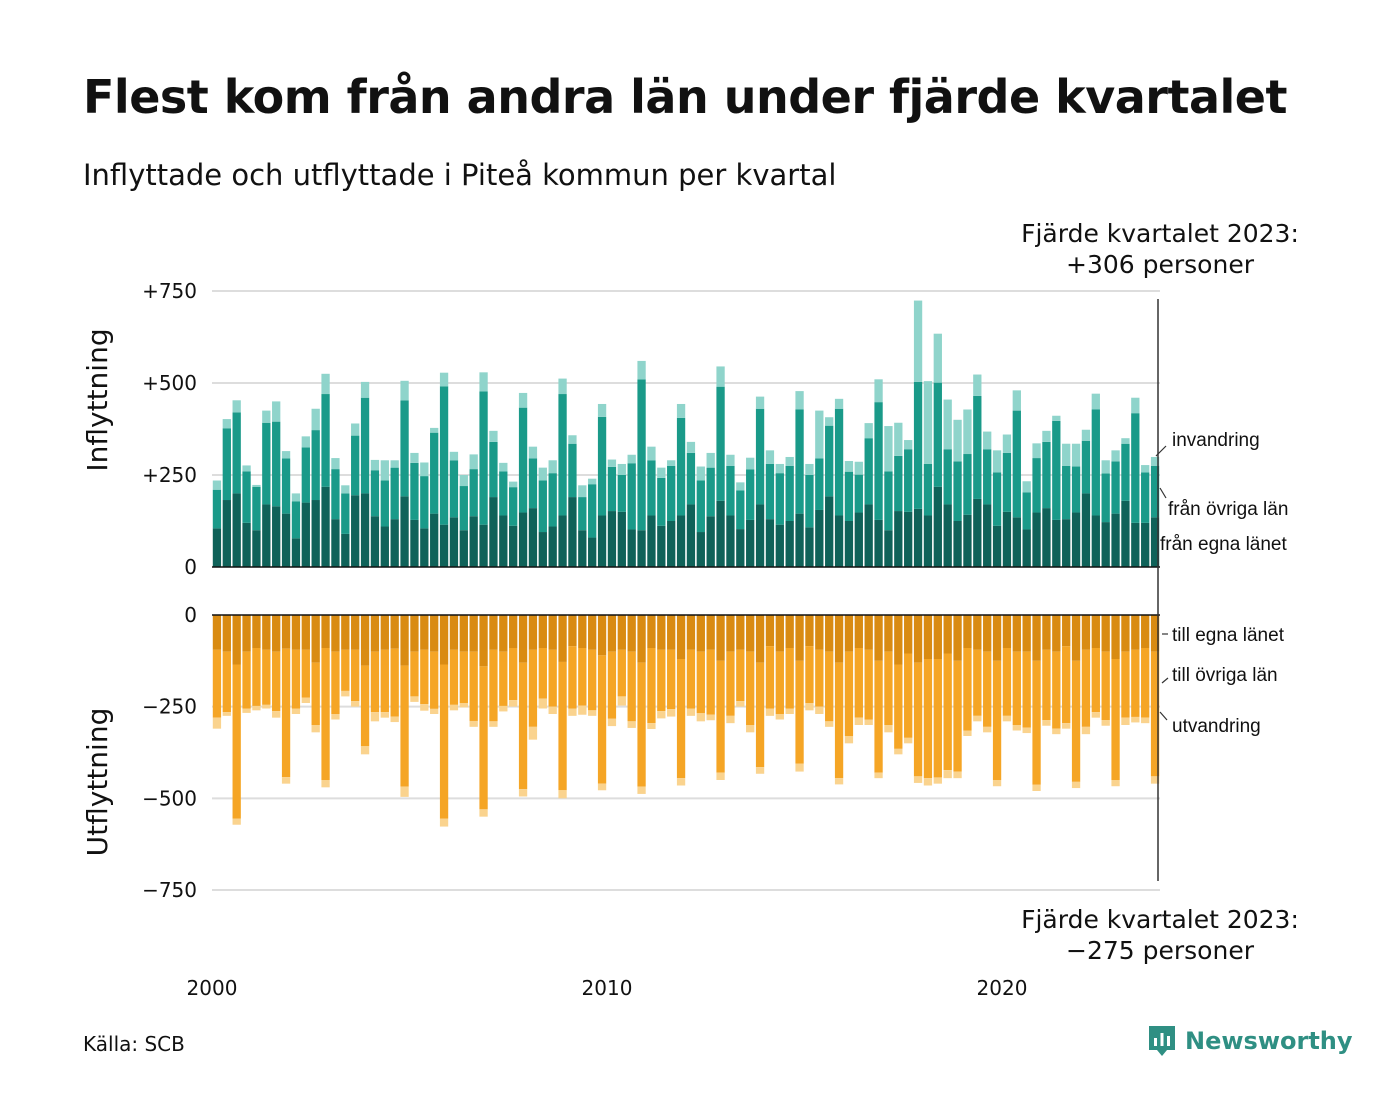  What do you see at coordinates (1160, 919) in the screenshot?
I see `outflow-annotation-line1: Fjärde kvartalet 2023:` at bounding box center [1160, 919].